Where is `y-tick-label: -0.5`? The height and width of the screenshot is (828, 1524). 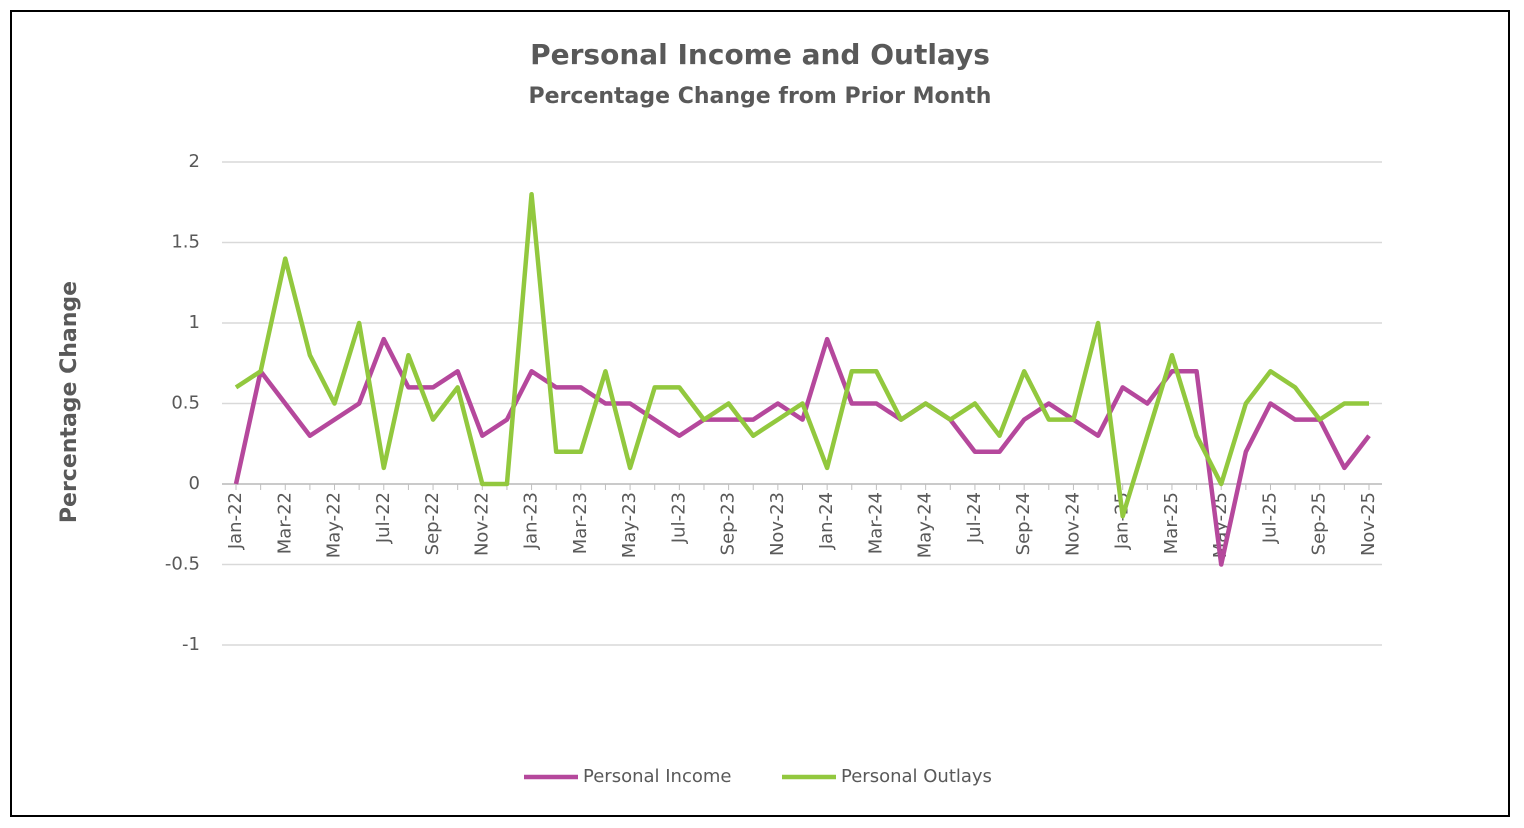
y-tick-label: -0.5 is located at coordinates (182, 564).